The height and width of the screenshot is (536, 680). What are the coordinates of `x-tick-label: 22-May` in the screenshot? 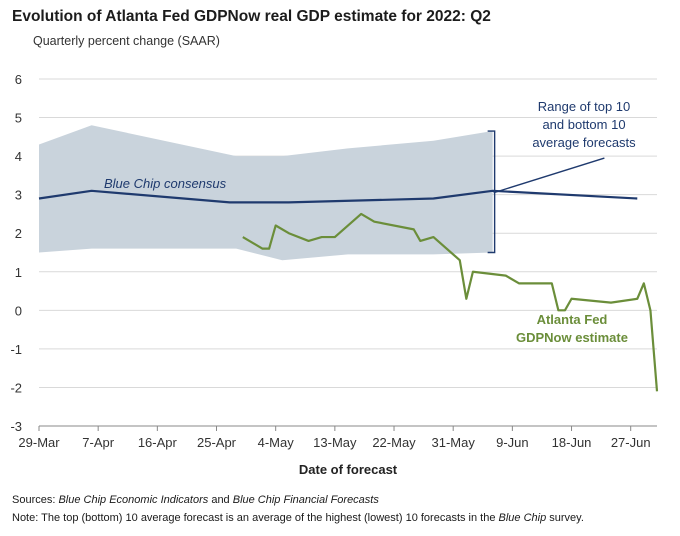 It's located at (394, 442).